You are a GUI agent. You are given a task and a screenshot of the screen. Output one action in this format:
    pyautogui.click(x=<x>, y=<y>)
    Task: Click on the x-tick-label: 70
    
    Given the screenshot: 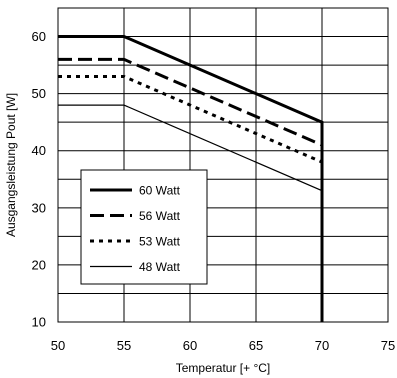 What is the action you would take?
    pyautogui.click(x=322, y=345)
    